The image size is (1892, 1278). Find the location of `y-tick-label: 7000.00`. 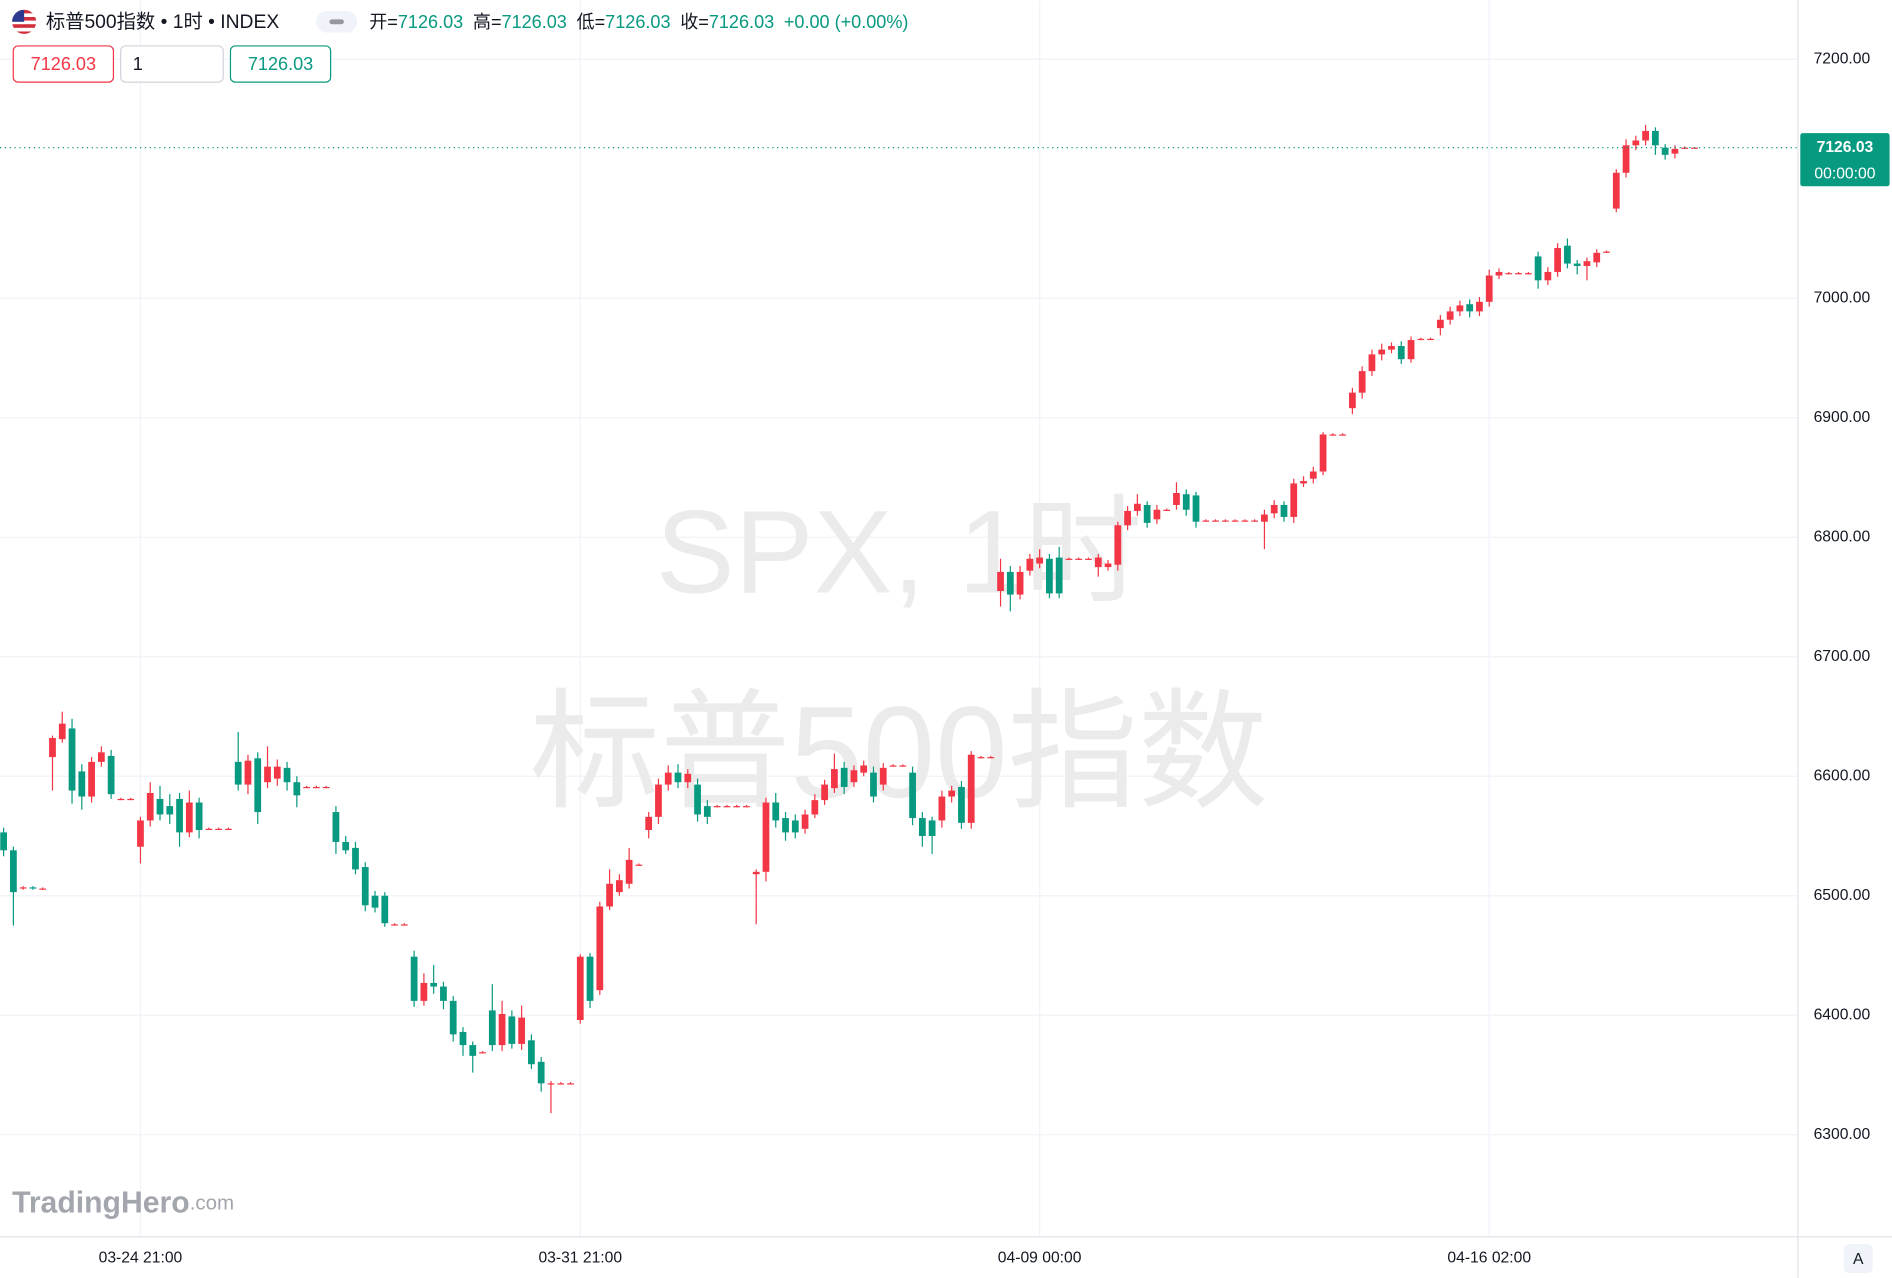

y-tick-label: 7000.00 is located at coordinates (1842, 297).